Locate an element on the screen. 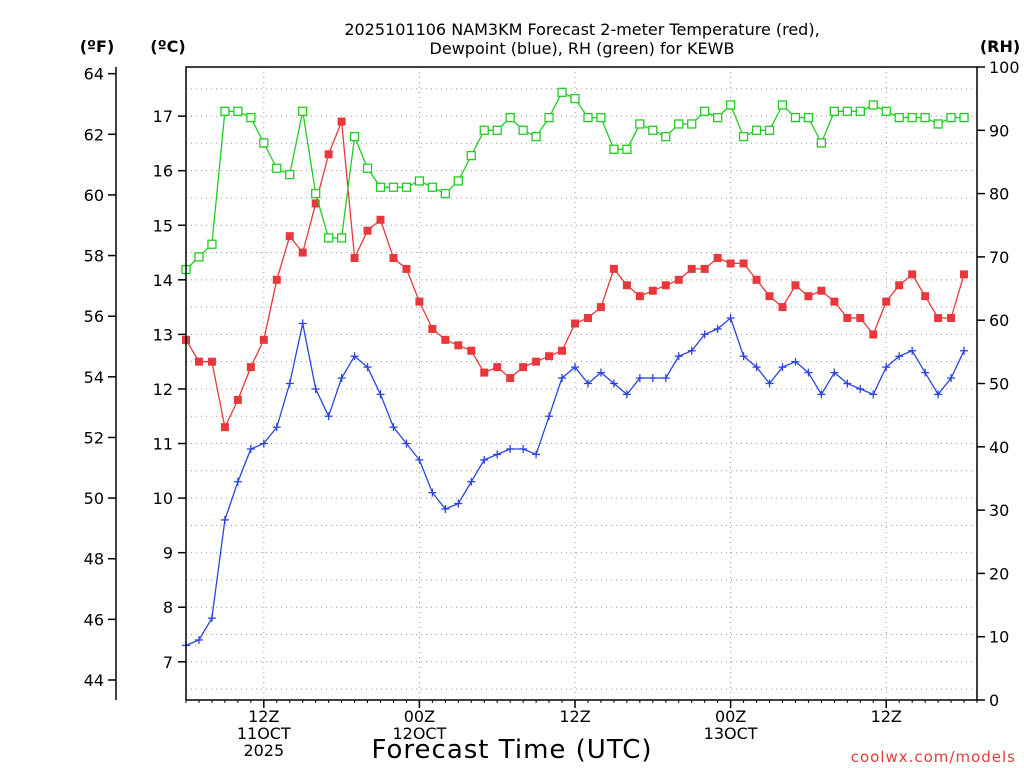 The width and height of the screenshot is (1024, 768). fahrenheit-tick-label: 62 is located at coordinates (94, 134).